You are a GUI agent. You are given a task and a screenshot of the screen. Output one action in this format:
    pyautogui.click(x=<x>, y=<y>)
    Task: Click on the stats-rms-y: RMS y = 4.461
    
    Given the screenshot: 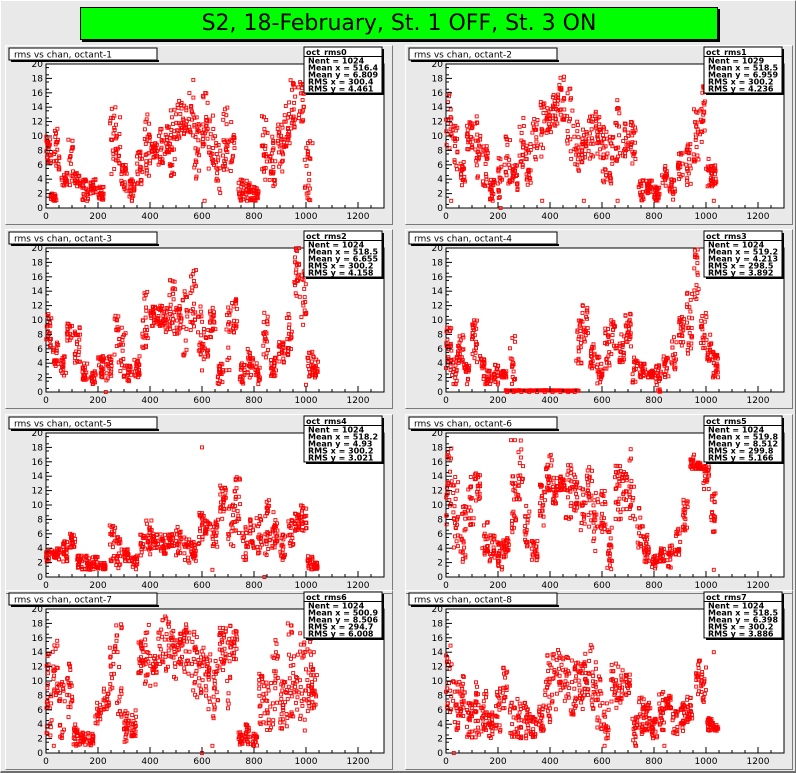 What is the action you would take?
    pyautogui.click(x=341, y=89)
    